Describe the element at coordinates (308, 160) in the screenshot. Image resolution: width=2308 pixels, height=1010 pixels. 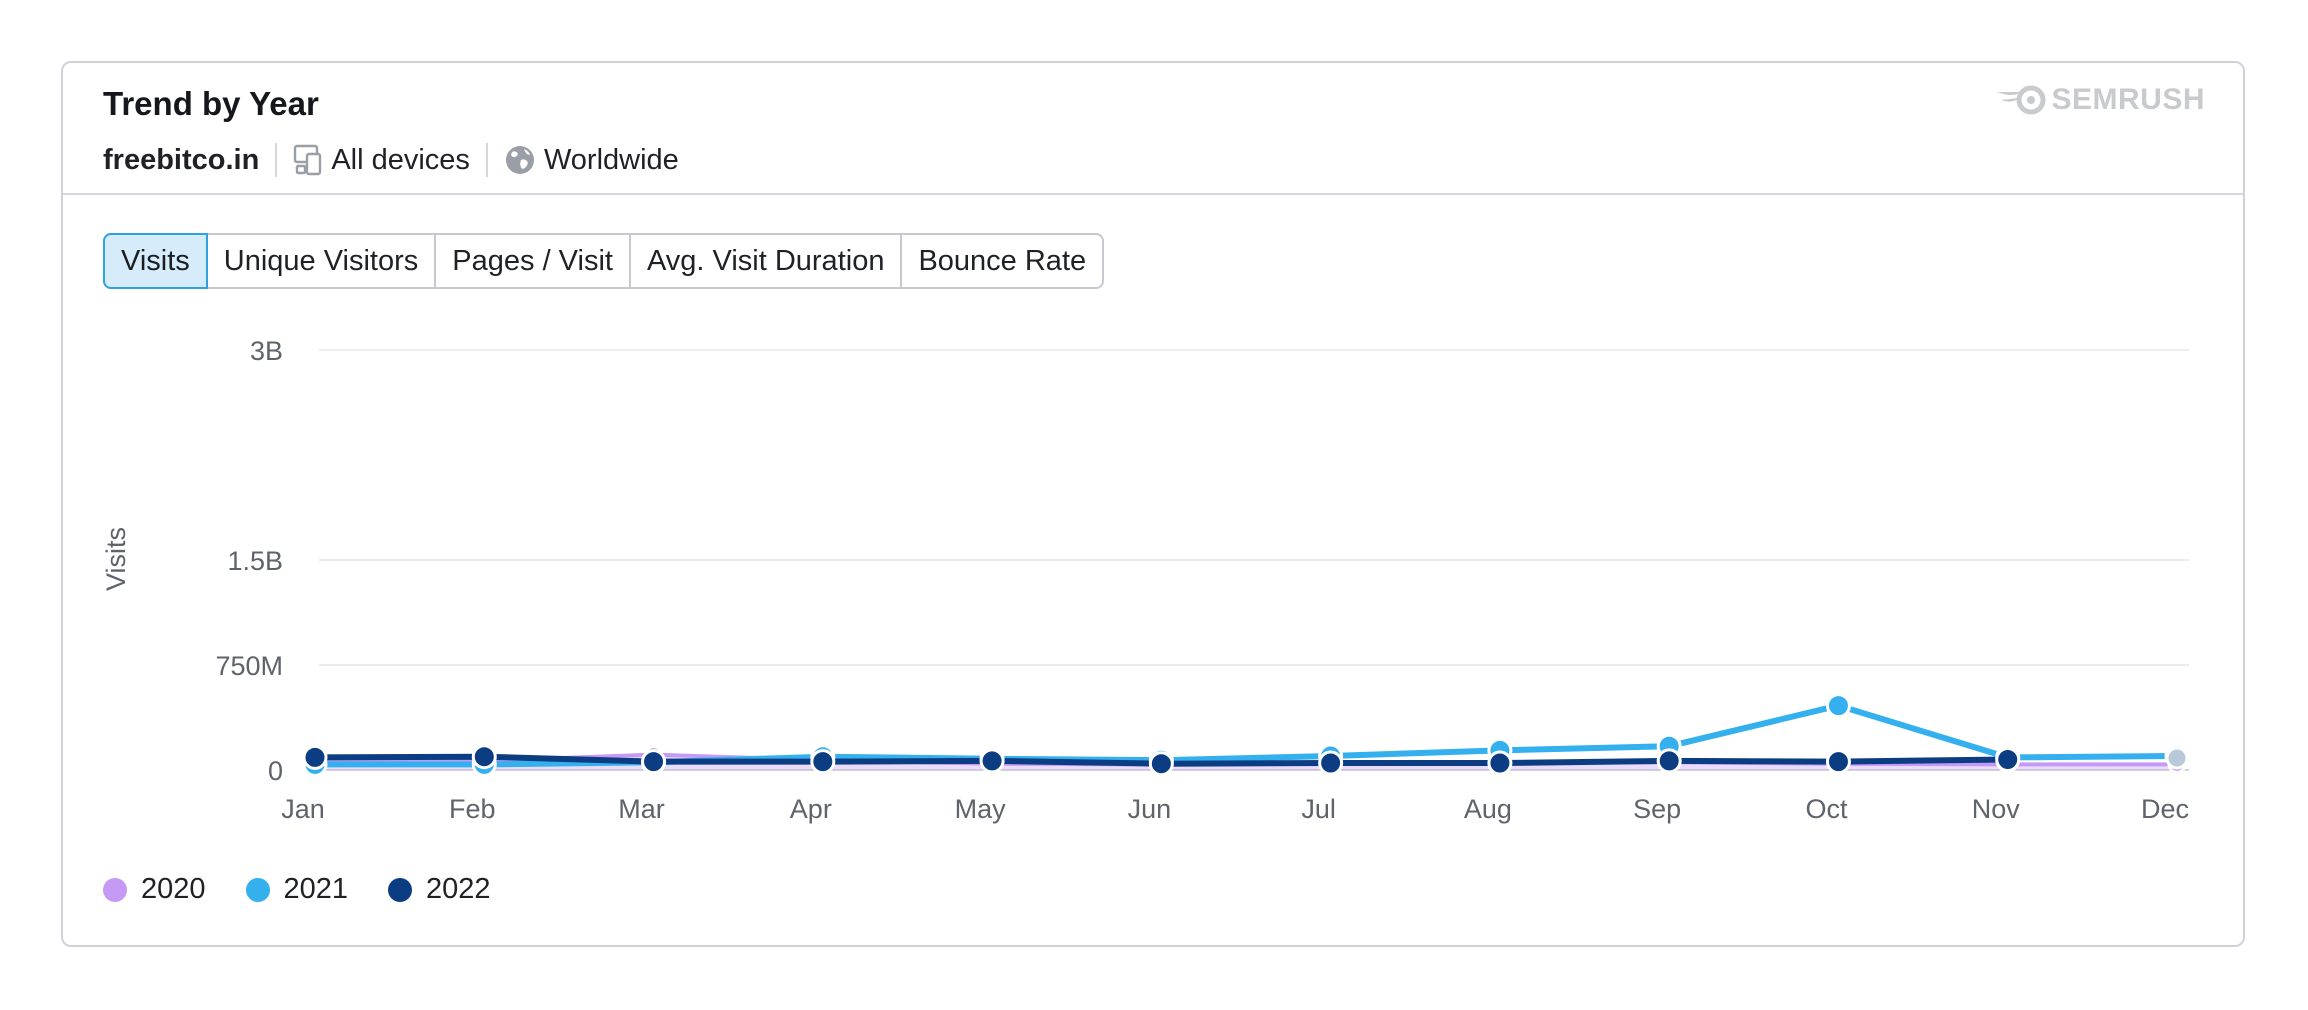
I see `devices-icon` at that location.